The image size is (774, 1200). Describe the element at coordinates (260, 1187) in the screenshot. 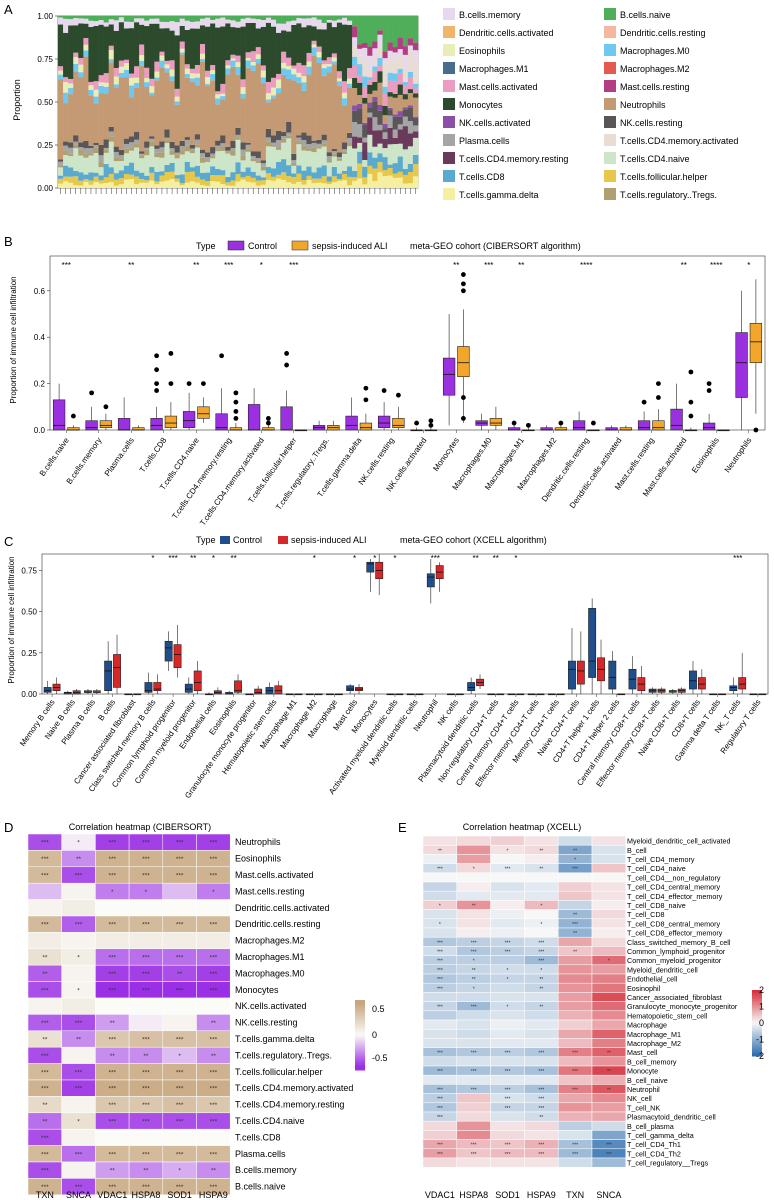

I see `heatmap-row-label: B.cells.naive` at that location.